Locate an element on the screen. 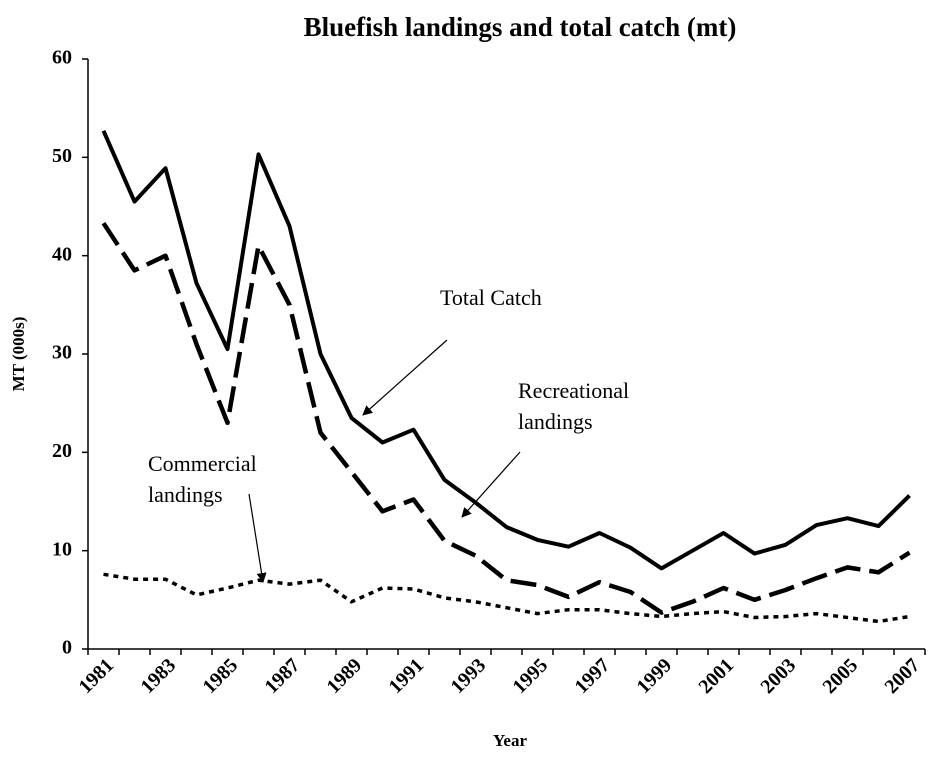 The image size is (932, 757). chart-title: Bluefish landings and total catch (mt) is located at coordinates (520, 27).